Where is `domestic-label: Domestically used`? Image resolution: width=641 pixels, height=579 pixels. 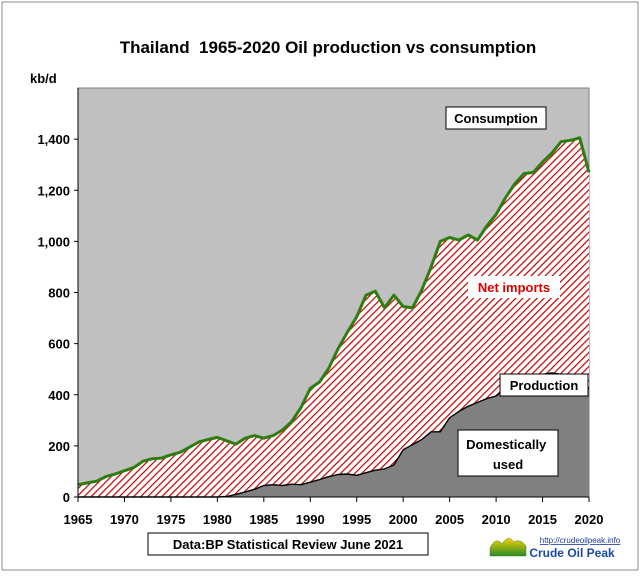 domestic-label: Domestically used is located at coordinates (508, 454).